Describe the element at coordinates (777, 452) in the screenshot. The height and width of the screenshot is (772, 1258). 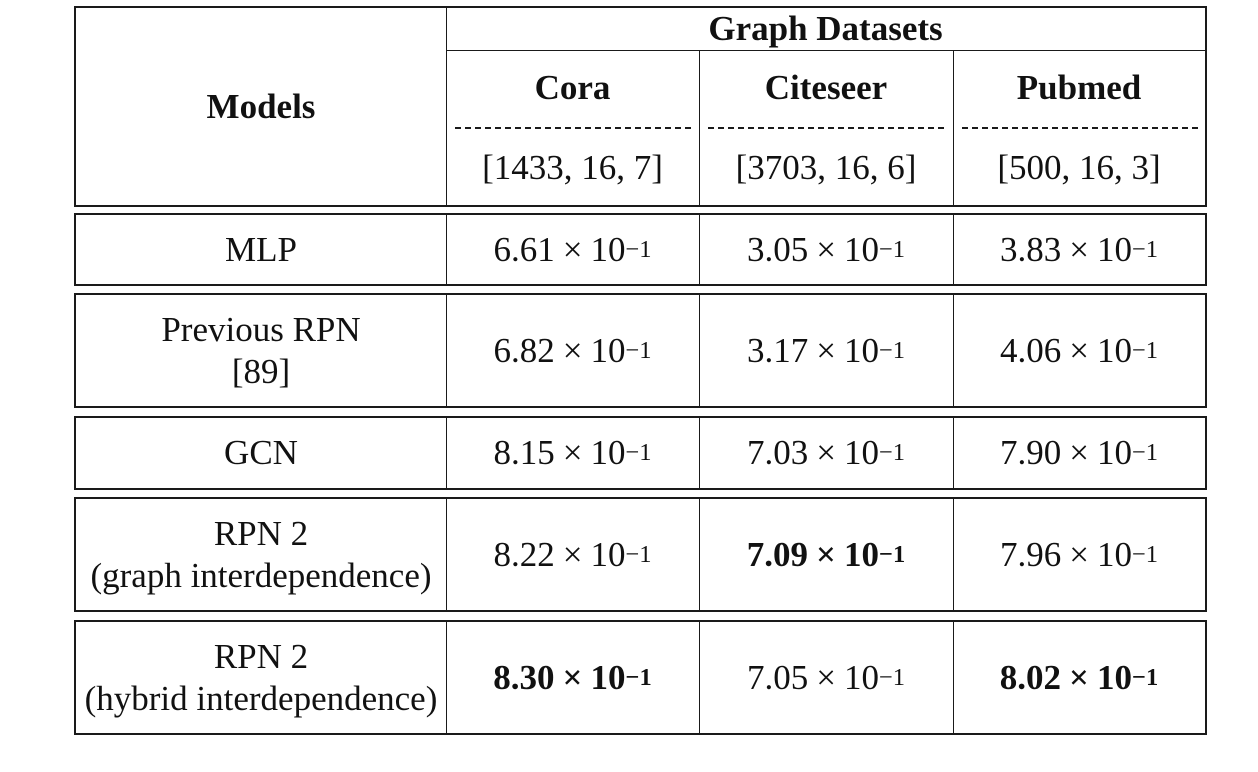
I see `value-mantissa: 7.03` at that location.